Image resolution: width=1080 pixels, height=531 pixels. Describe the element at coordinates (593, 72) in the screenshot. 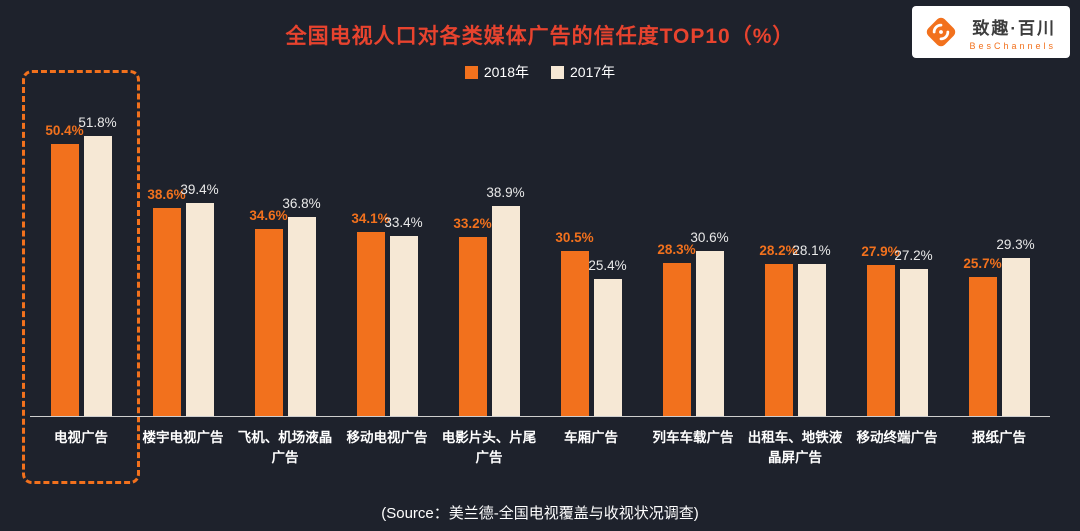

I see `legend-label: 2017年` at that location.